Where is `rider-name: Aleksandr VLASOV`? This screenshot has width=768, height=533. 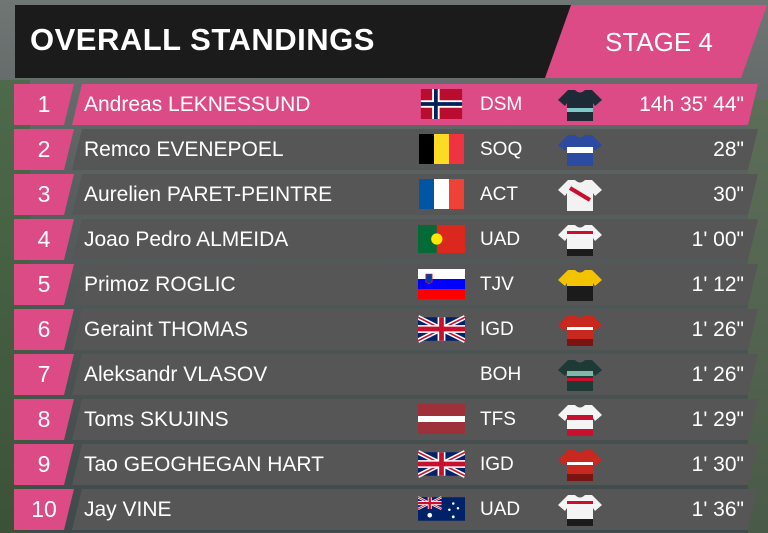 rider-name: Aleksandr VLASOV is located at coordinates (176, 374).